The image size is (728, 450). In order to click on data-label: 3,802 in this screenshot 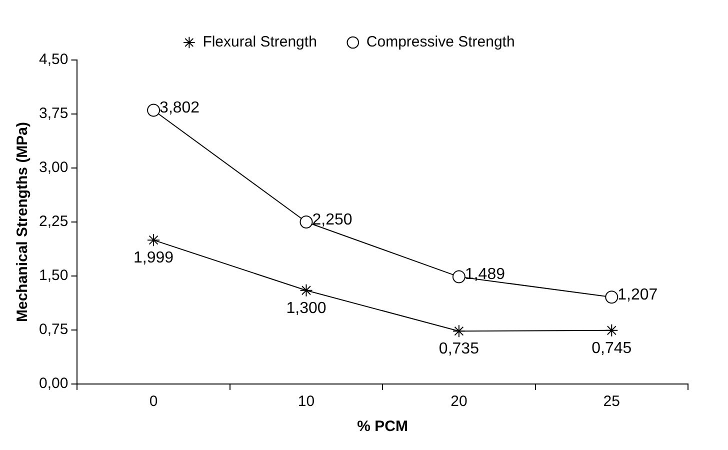, I will do `click(180, 108)`.